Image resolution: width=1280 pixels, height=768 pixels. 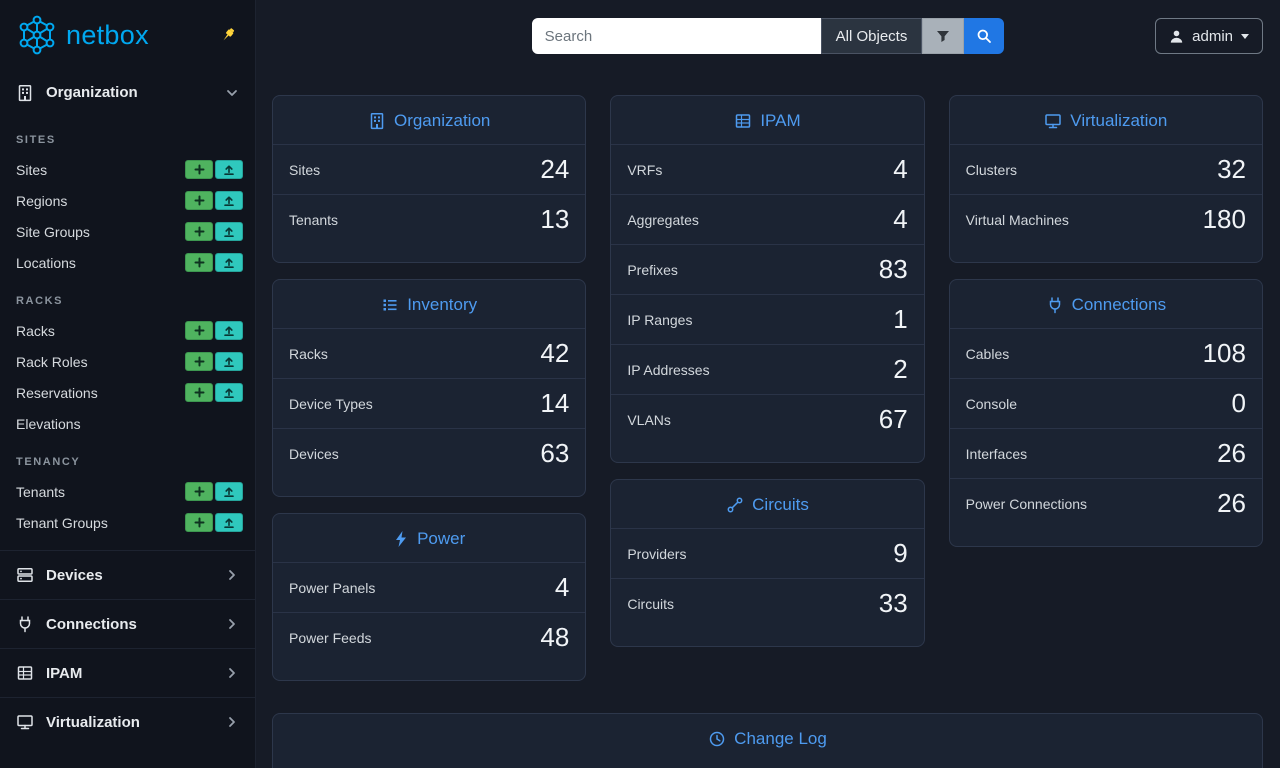 What do you see at coordinates (41, 491) in the screenshot?
I see `sidebar-item-tenants: Tenants` at bounding box center [41, 491].